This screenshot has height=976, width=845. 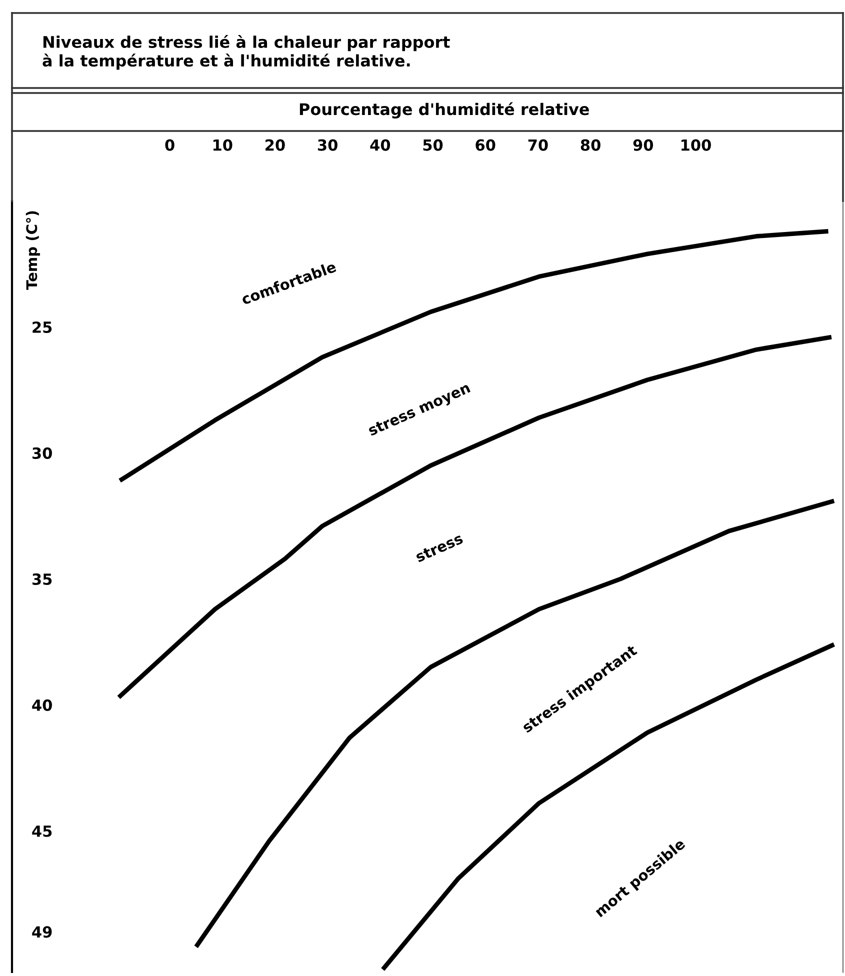 What do you see at coordinates (42, 705) in the screenshot?
I see `y-tick-label: 40` at bounding box center [42, 705].